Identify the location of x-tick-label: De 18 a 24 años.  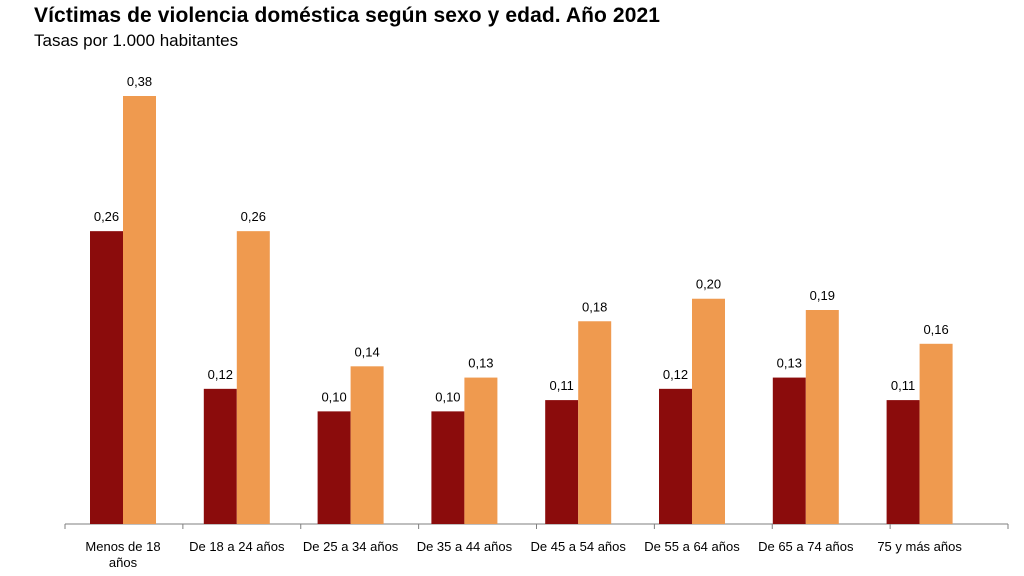
(237, 546).